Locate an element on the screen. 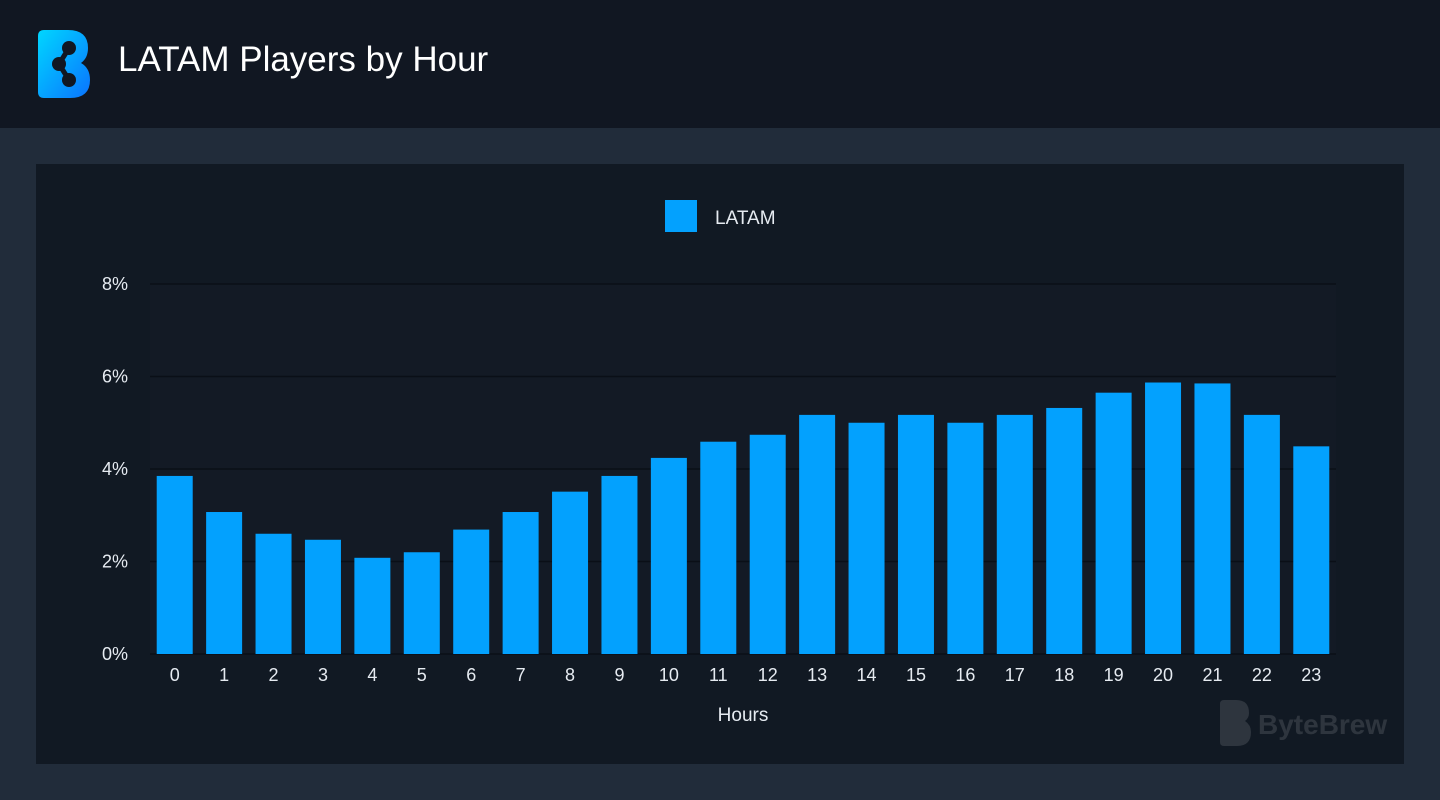 The width and height of the screenshot is (1440, 800). y-tick-labels: 0% 2% 4% 6% 8% is located at coordinates (115, 469).